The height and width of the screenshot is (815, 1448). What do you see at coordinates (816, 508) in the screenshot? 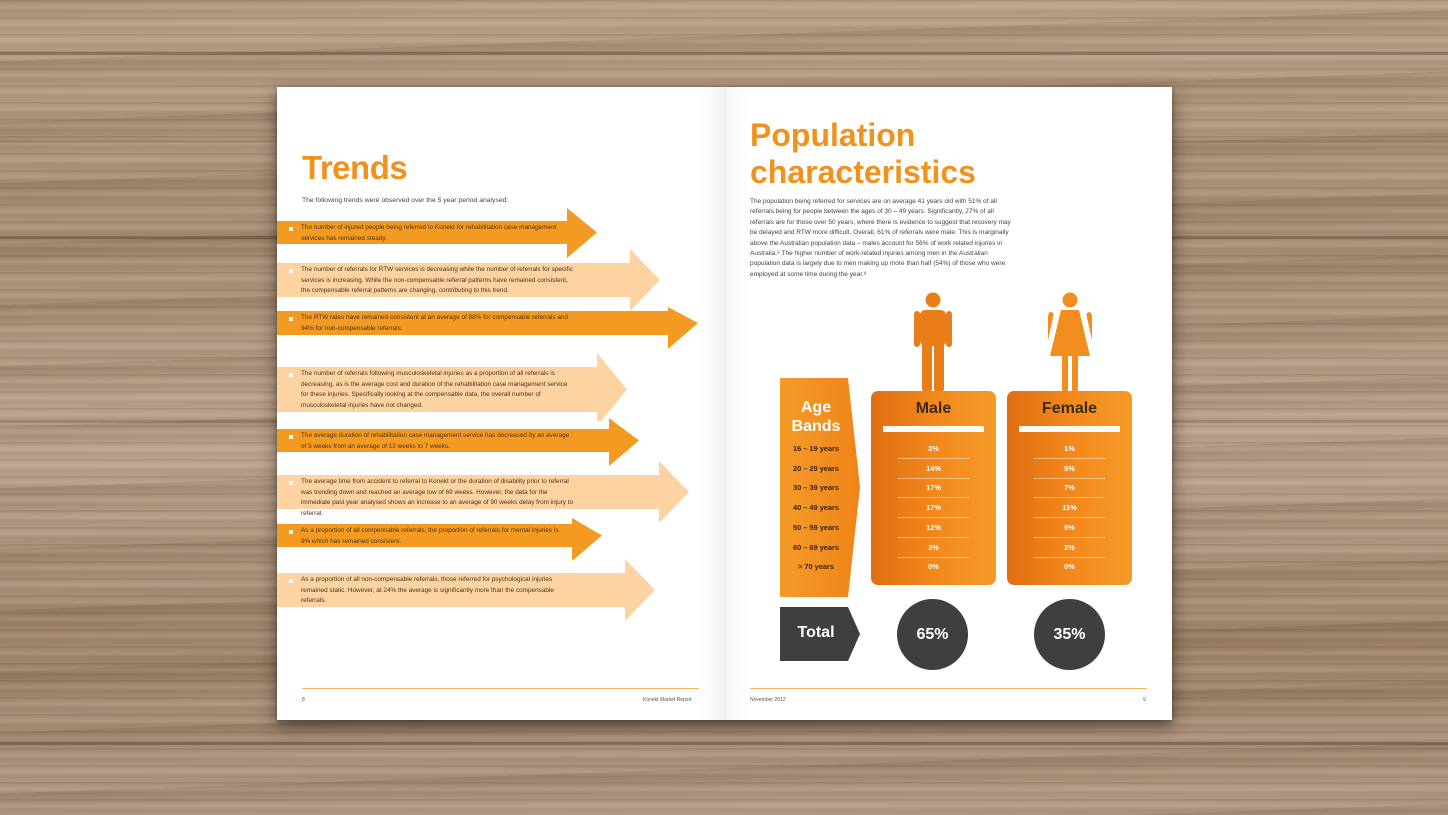
I see `age-band-label: 40 – 49 years` at bounding box center [816, 508].